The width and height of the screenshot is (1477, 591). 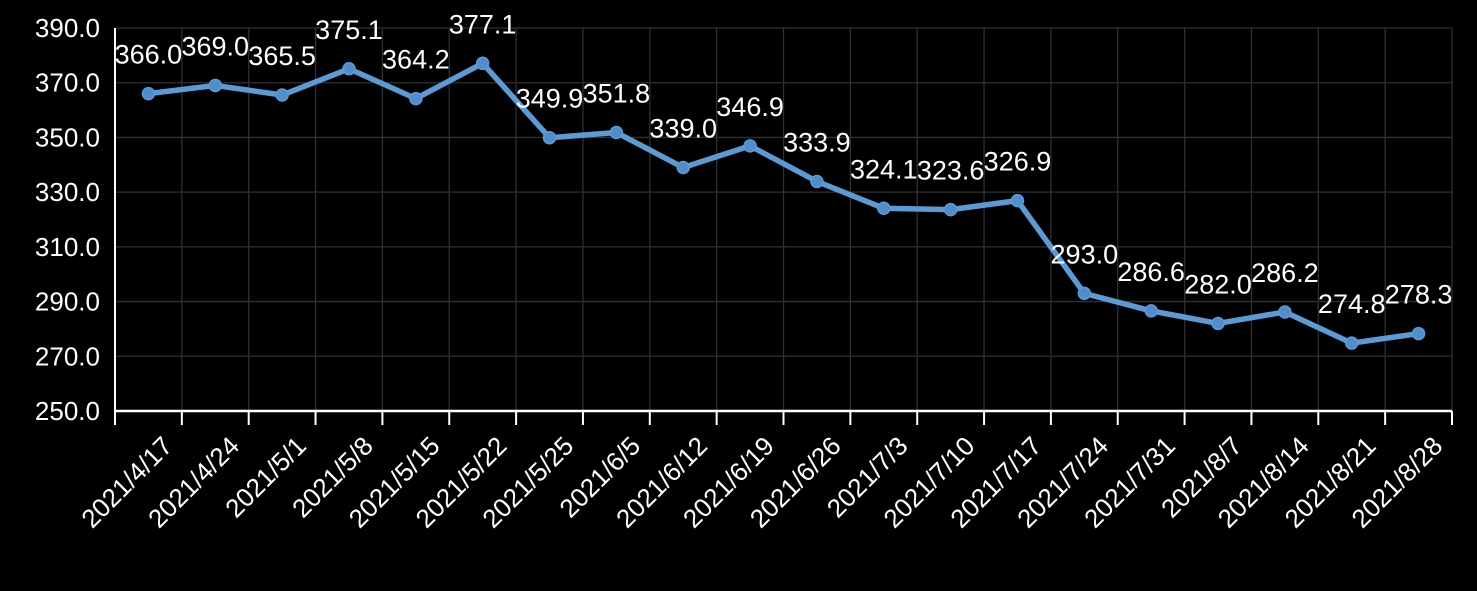 I want to click on data-point-label: 293.0, so click(x=1085, y=254).